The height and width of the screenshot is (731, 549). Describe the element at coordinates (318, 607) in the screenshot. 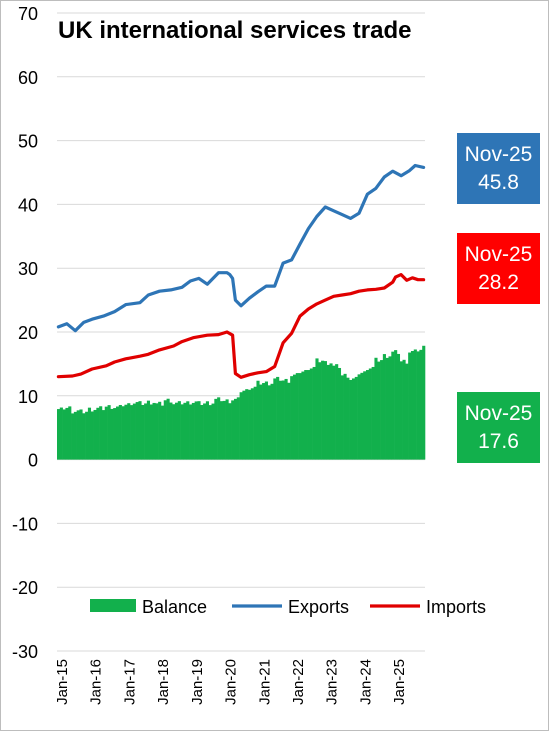

I see `legend-label-exports: Exports` at that location.